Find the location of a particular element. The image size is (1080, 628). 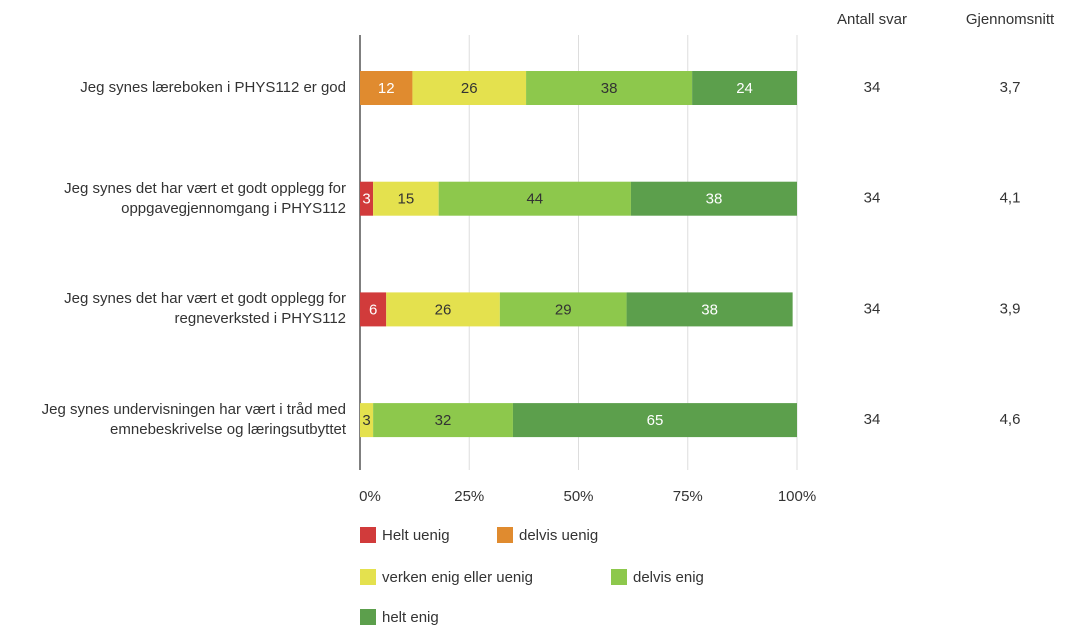

data-label: 24 is located at coordinates (744, 88).